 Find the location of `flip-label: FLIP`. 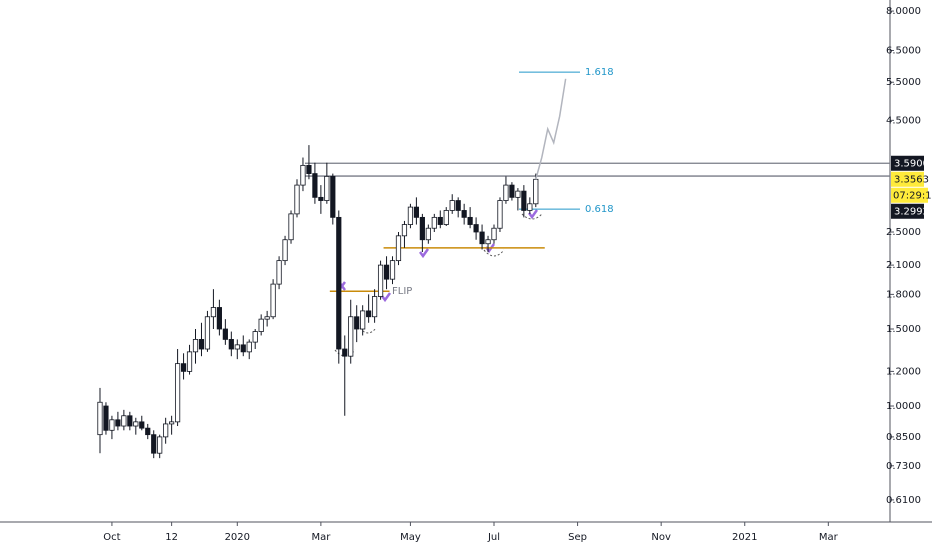

flip-label: FLIP is located at coordinates (402, 291).